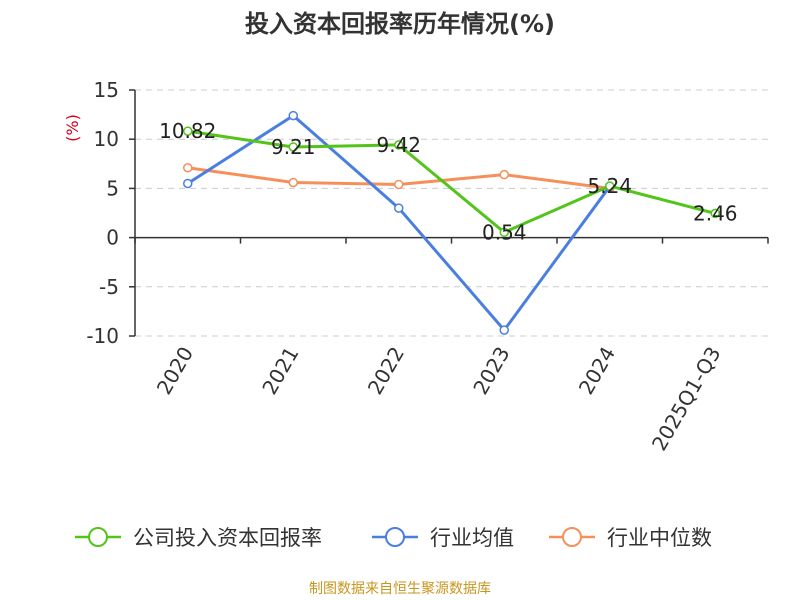 This screenshot has width=800, height=600. Describe the element at coordinates (280, 371) in the screenshot. I see `x-tick-label: 2021` at that location.